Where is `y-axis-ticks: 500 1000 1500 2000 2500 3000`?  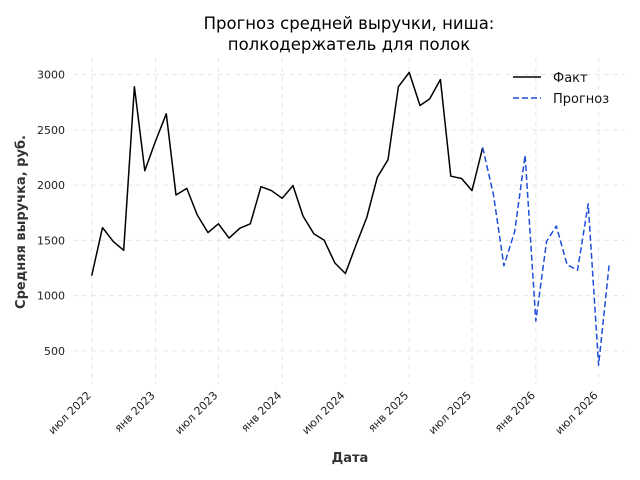
y-axis-ticks: 500 1000 1500 2000 2500 3000 is located at coordinates (51, 213).